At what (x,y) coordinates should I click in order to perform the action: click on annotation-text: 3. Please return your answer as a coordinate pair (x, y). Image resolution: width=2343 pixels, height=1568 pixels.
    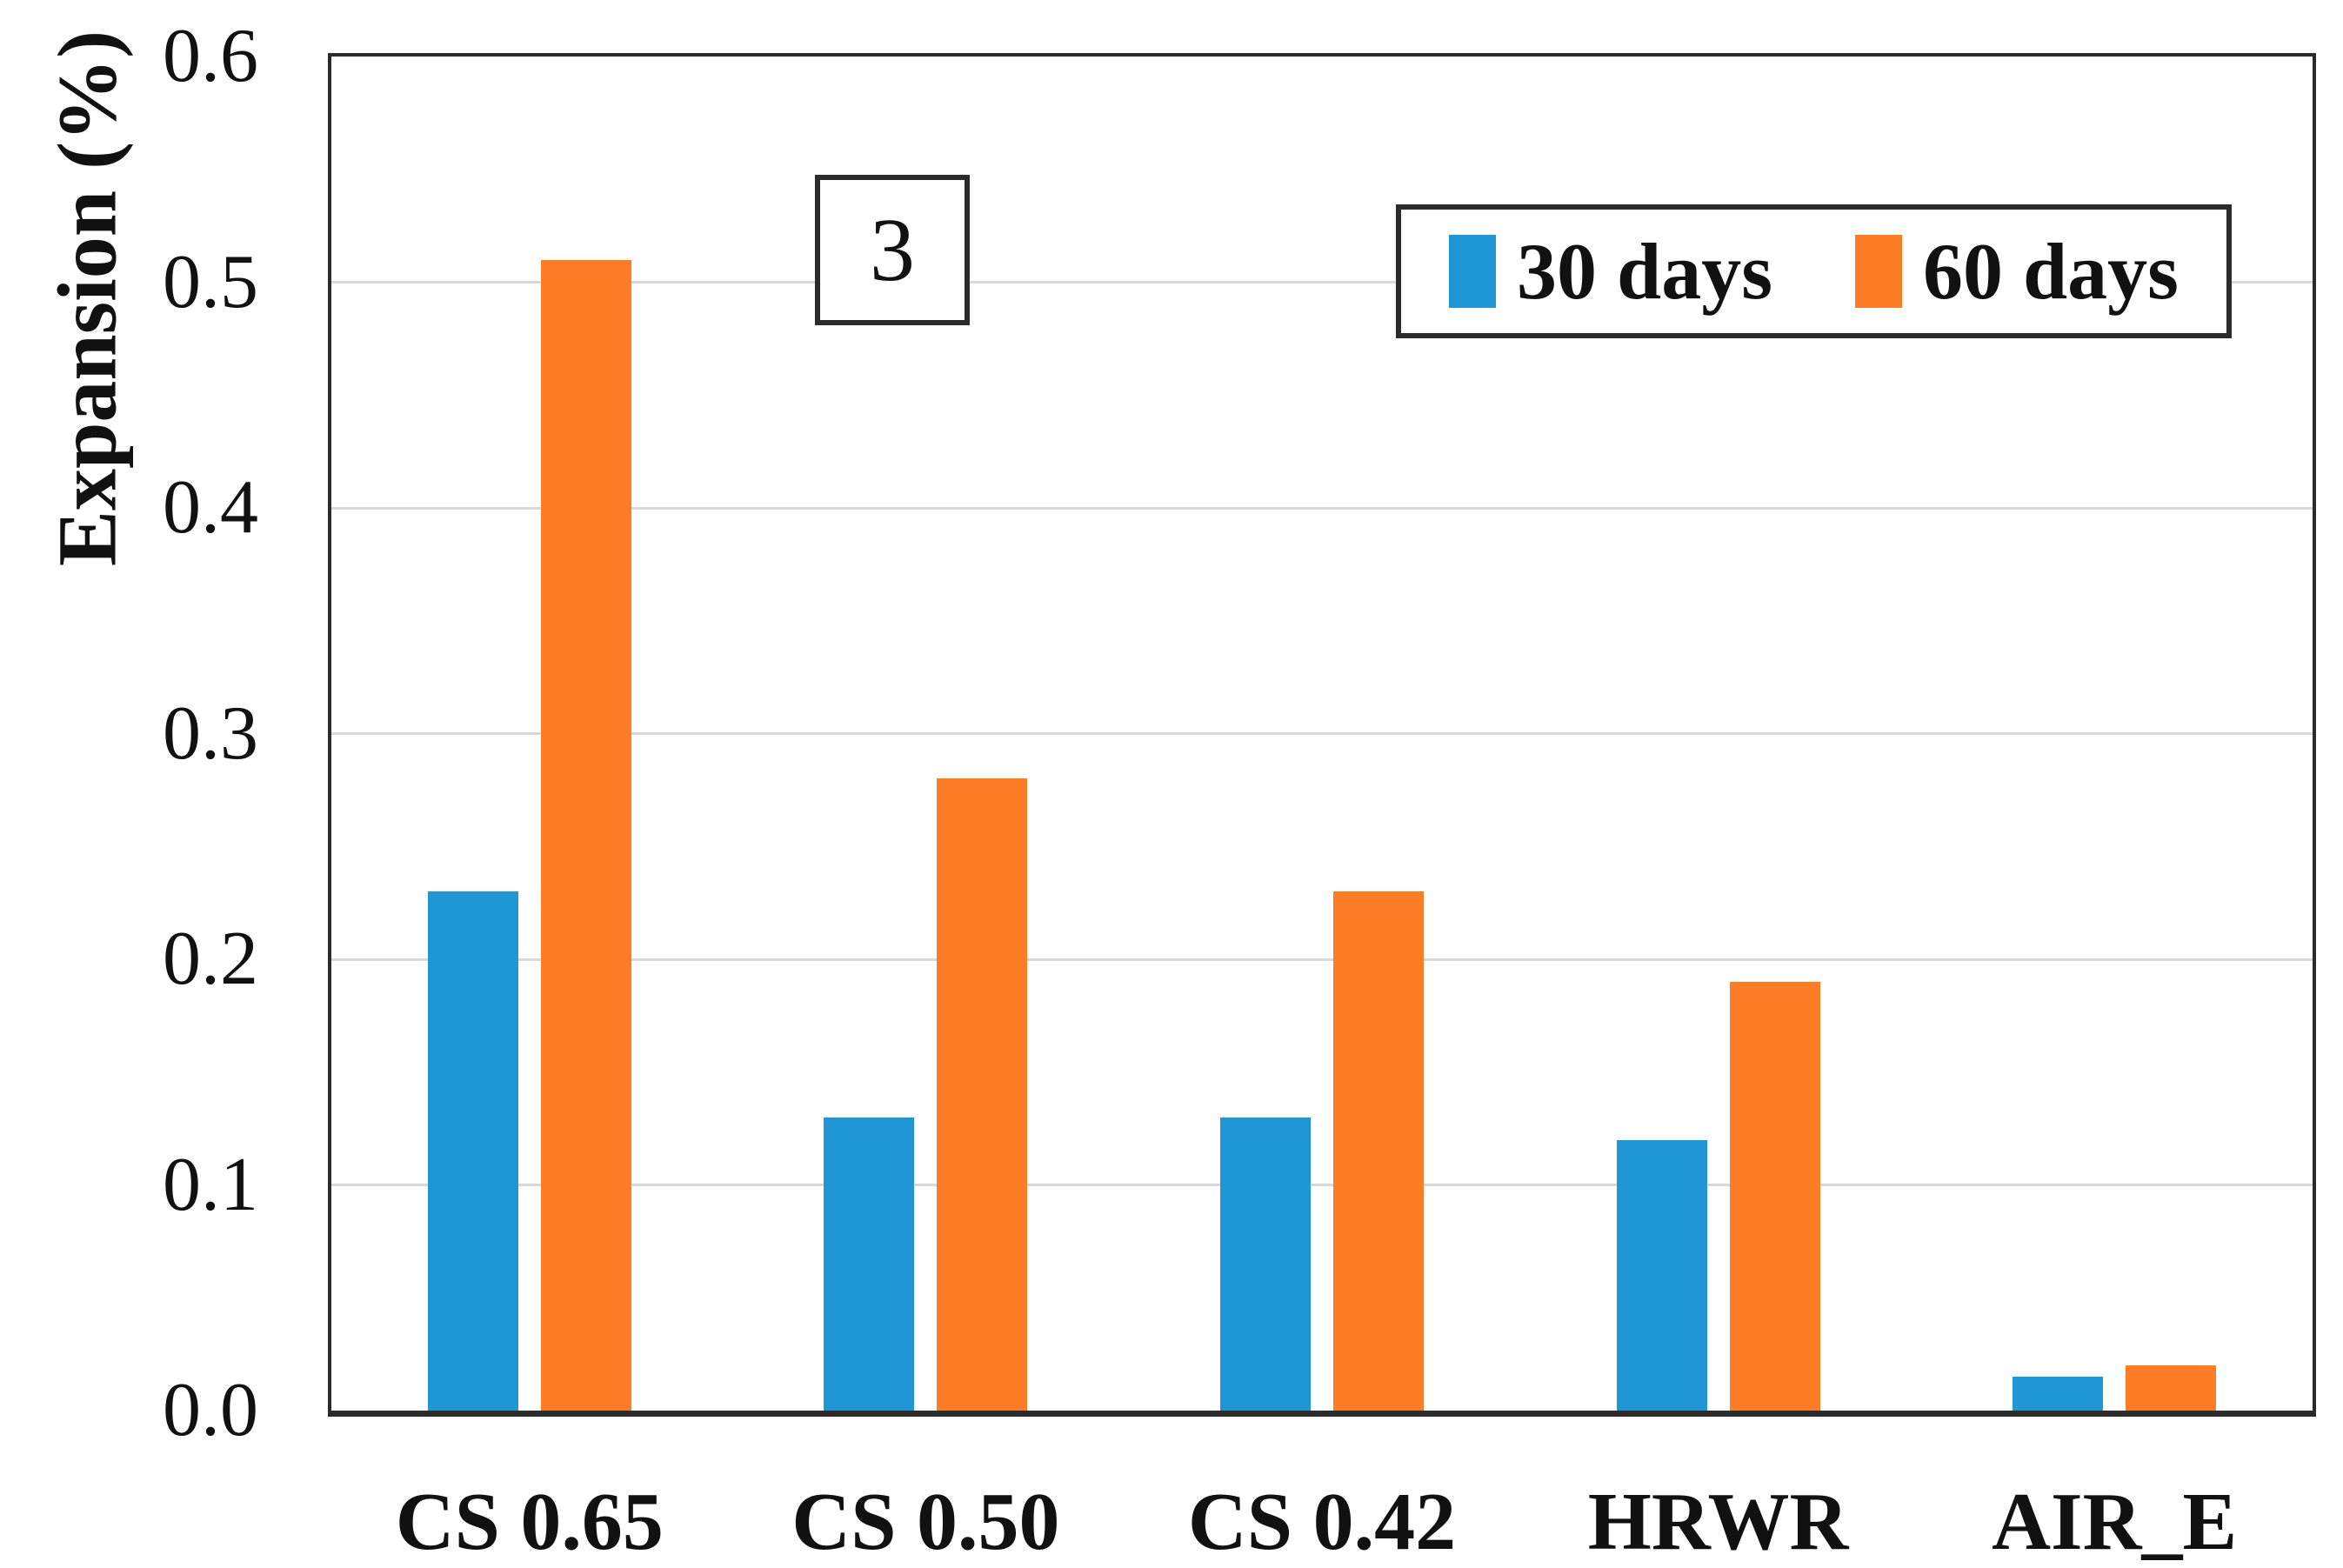
    Looking at the image, I should click on (892, 250).